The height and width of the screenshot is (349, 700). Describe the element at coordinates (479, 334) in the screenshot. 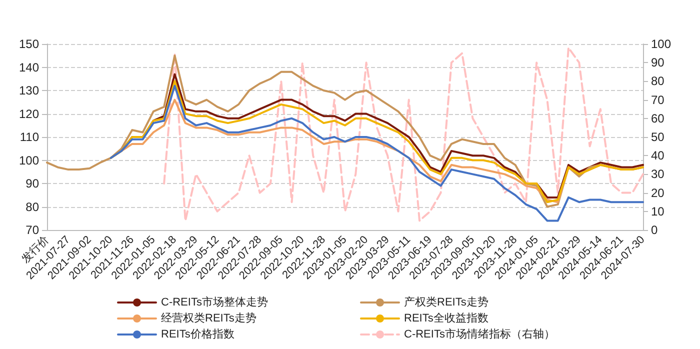

I see `legend-label: C-REITs市场情绪指标（右轴）` at that location.